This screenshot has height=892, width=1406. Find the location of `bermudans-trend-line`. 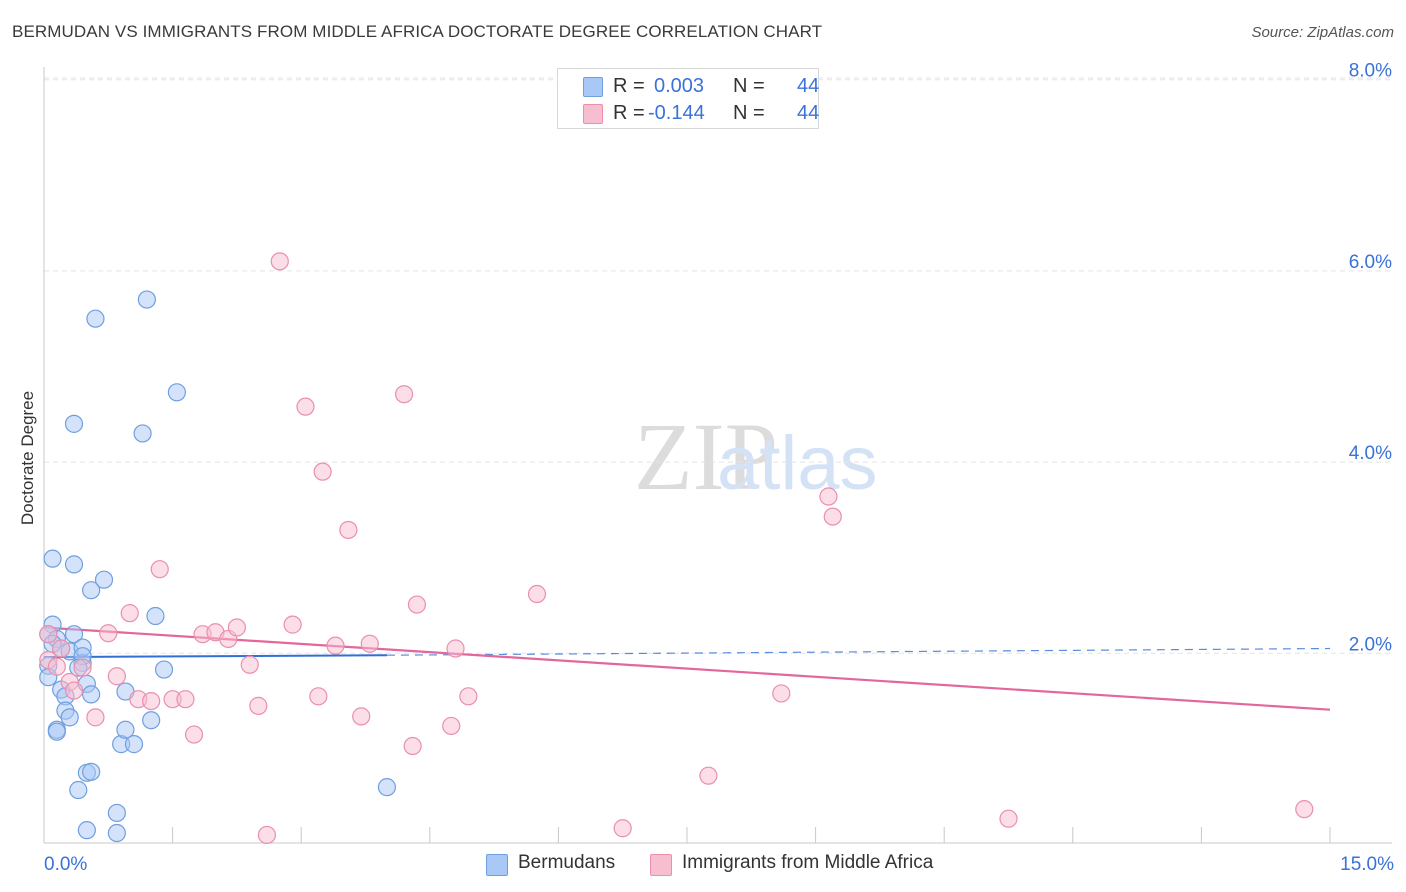

bermudans-trend-line is located at coordinates (215, 656).